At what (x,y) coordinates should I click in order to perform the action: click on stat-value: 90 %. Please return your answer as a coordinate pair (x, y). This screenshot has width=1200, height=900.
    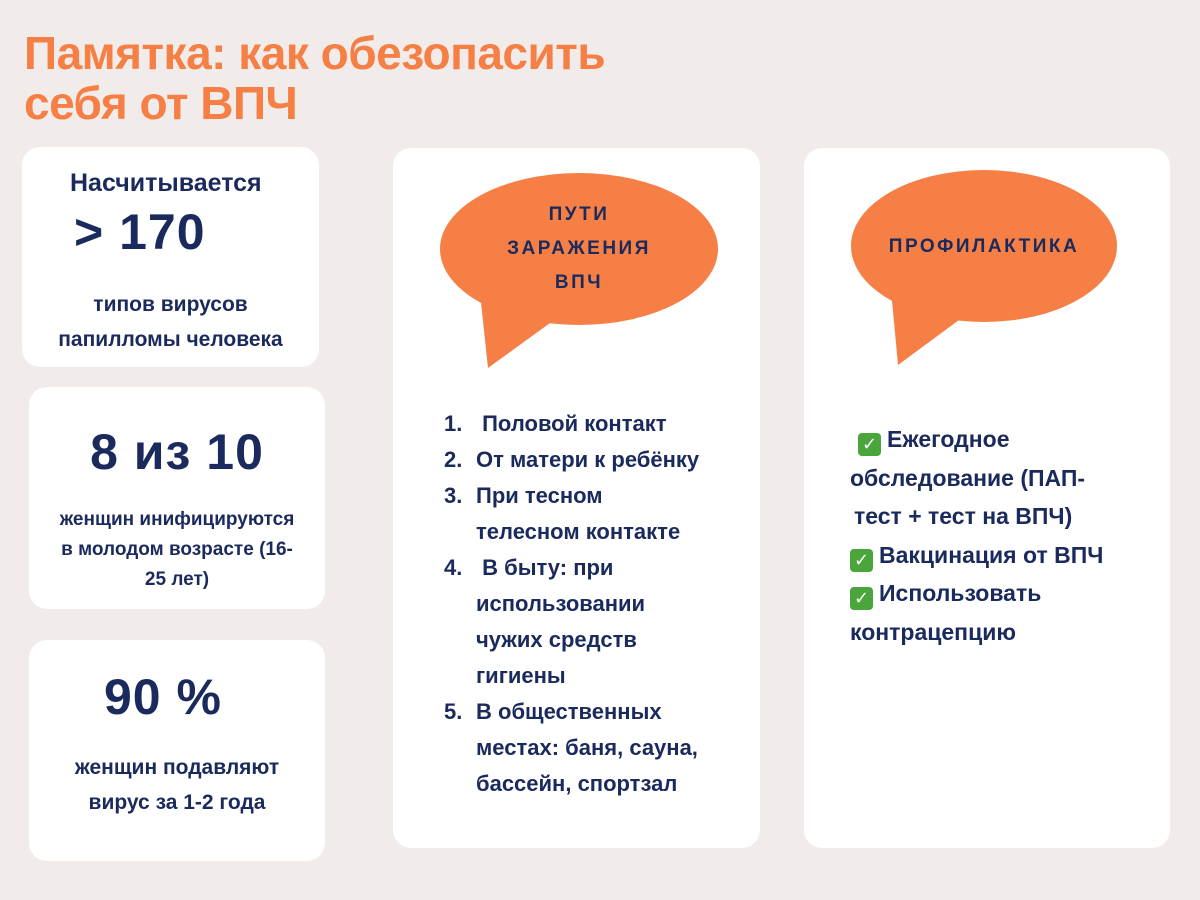
    Looking at the image, I should click on (163, 697).